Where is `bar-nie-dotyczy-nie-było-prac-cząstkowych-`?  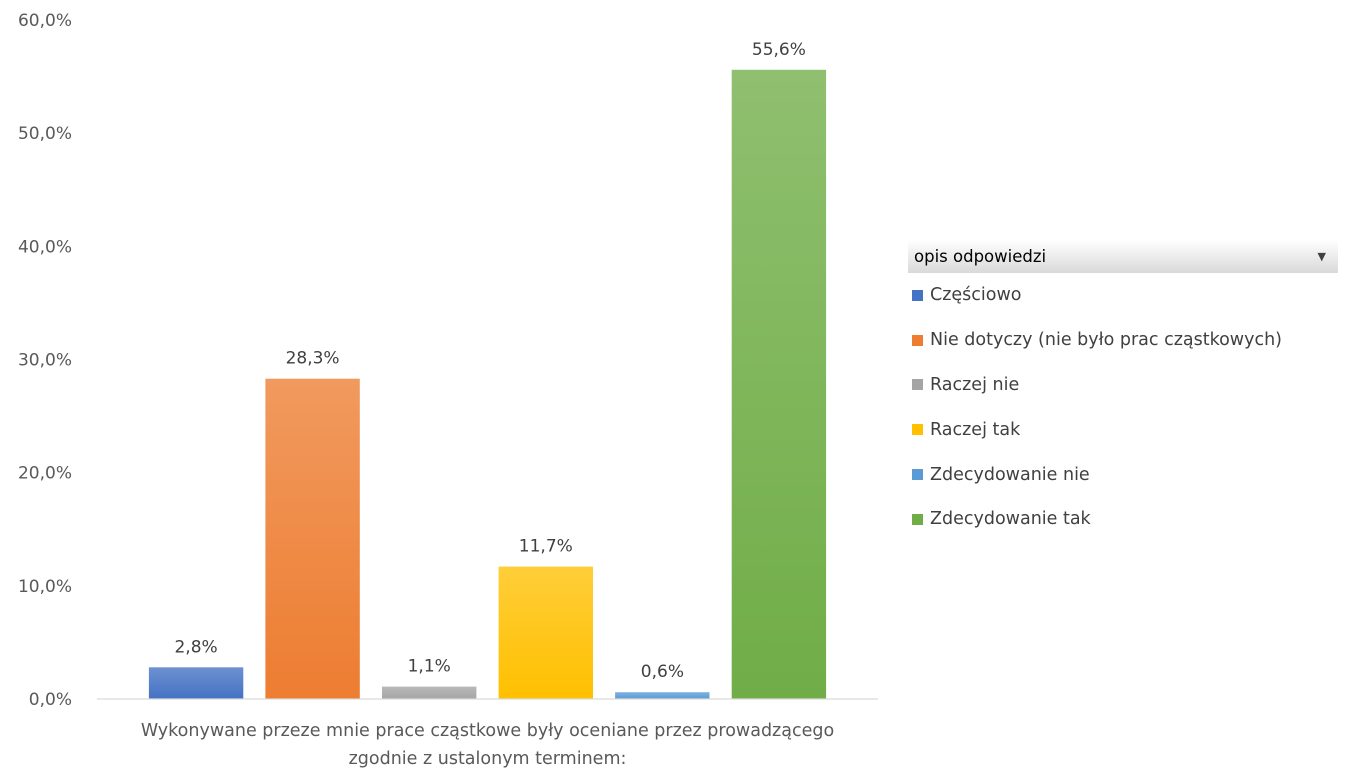 bar-nie-dotyczy-nie-było-prac-cząstkowych- is located at coordinates (312, 538).